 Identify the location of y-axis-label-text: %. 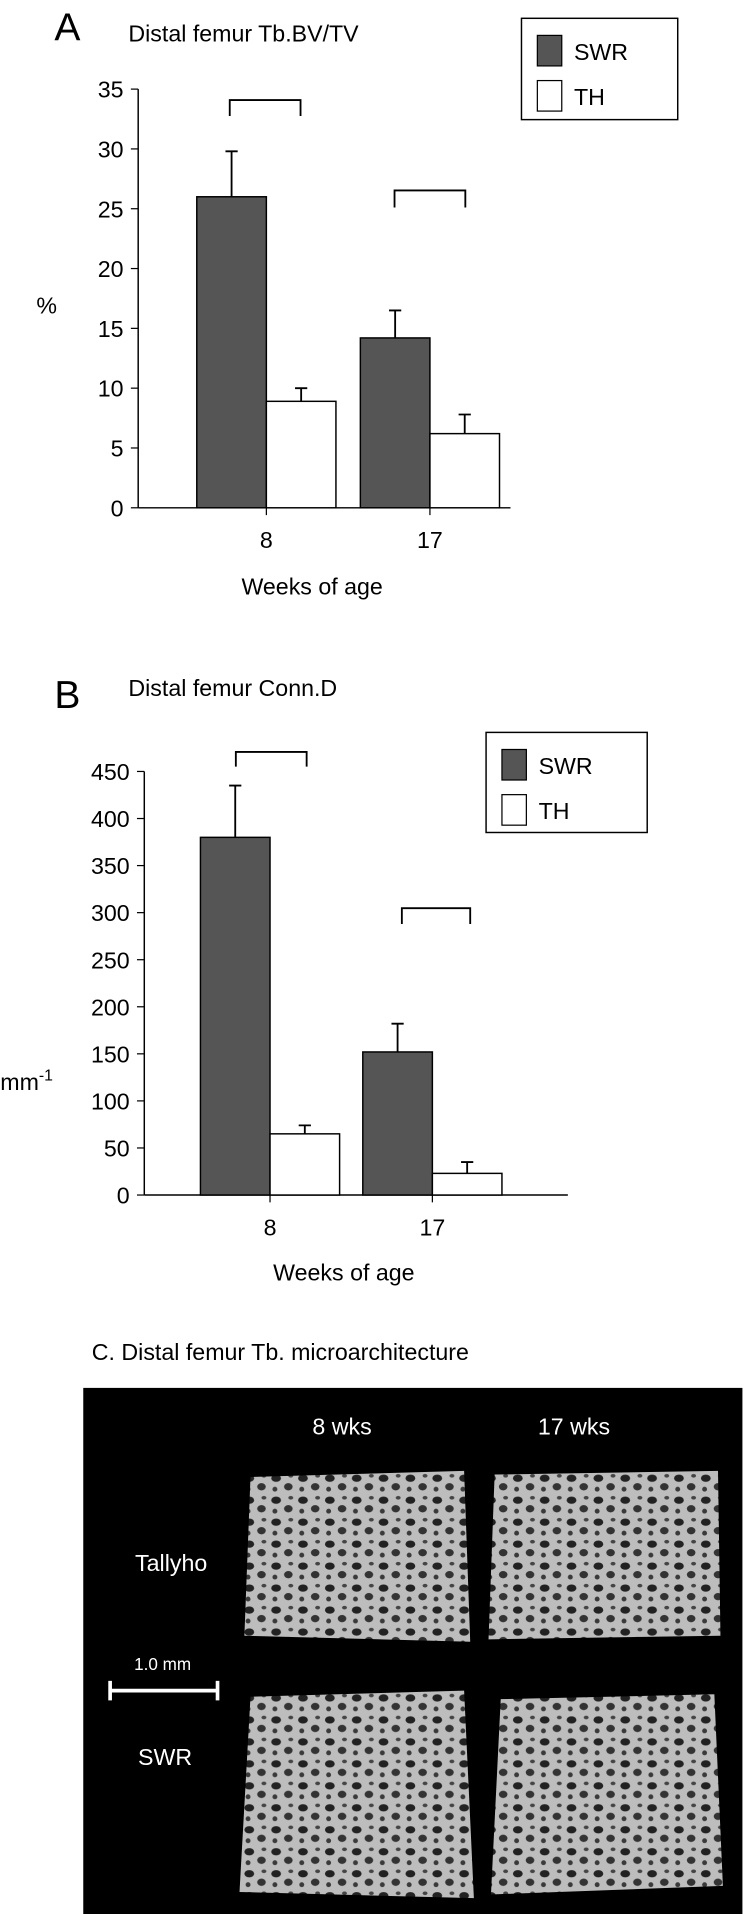
(46, 306).